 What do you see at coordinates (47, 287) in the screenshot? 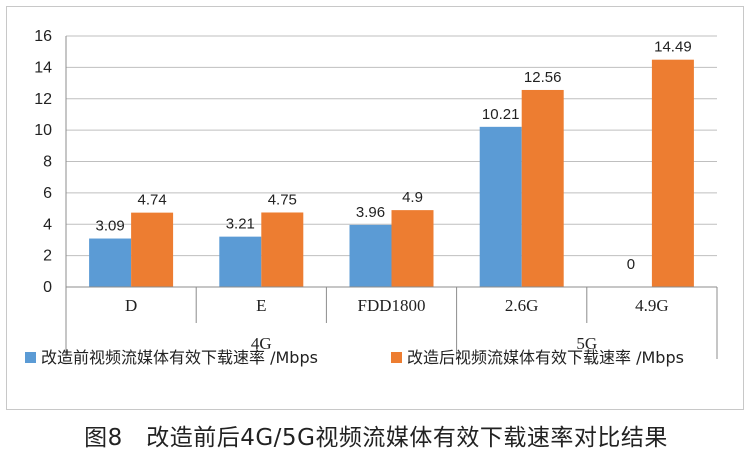
I see `y-tick-label: 0` at bounding box center [47, 287].